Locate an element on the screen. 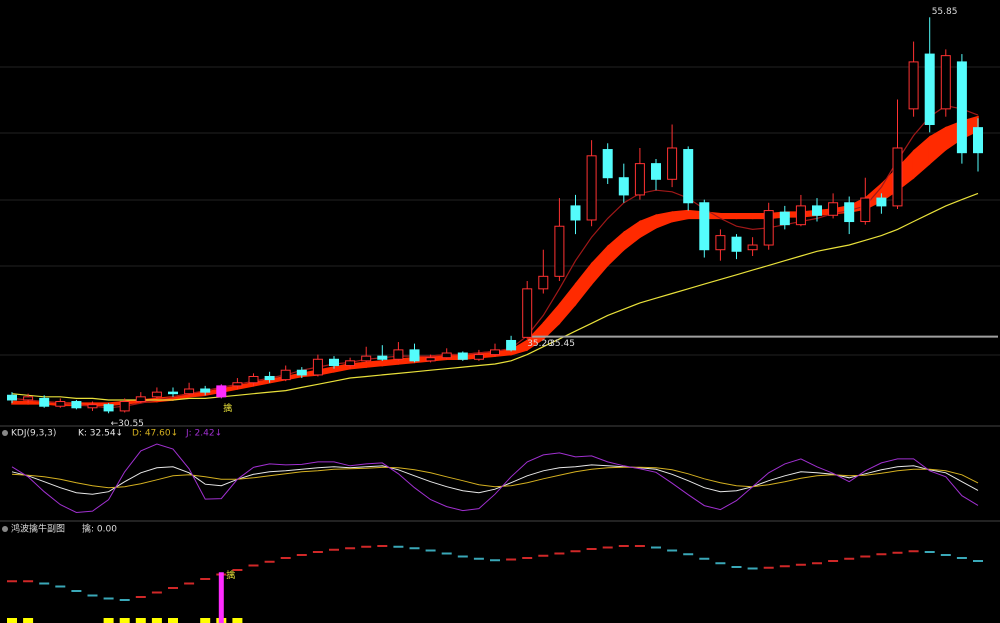 This screenshot has width=1000, height=623. reference-label: 35.45 is located at coordinates (562, 344).